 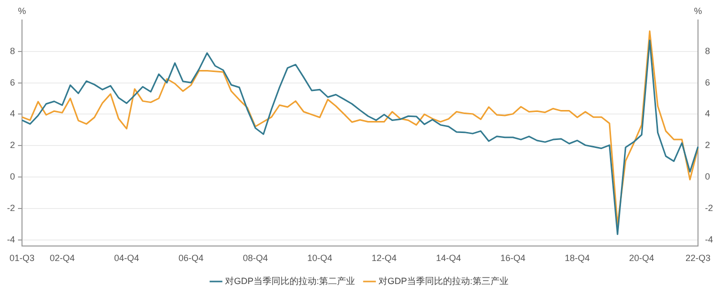 What do you see at coordinates (707, 113) in the screenshot?
I see `y2-tick-label: 4` at bounding box center [707, 113].